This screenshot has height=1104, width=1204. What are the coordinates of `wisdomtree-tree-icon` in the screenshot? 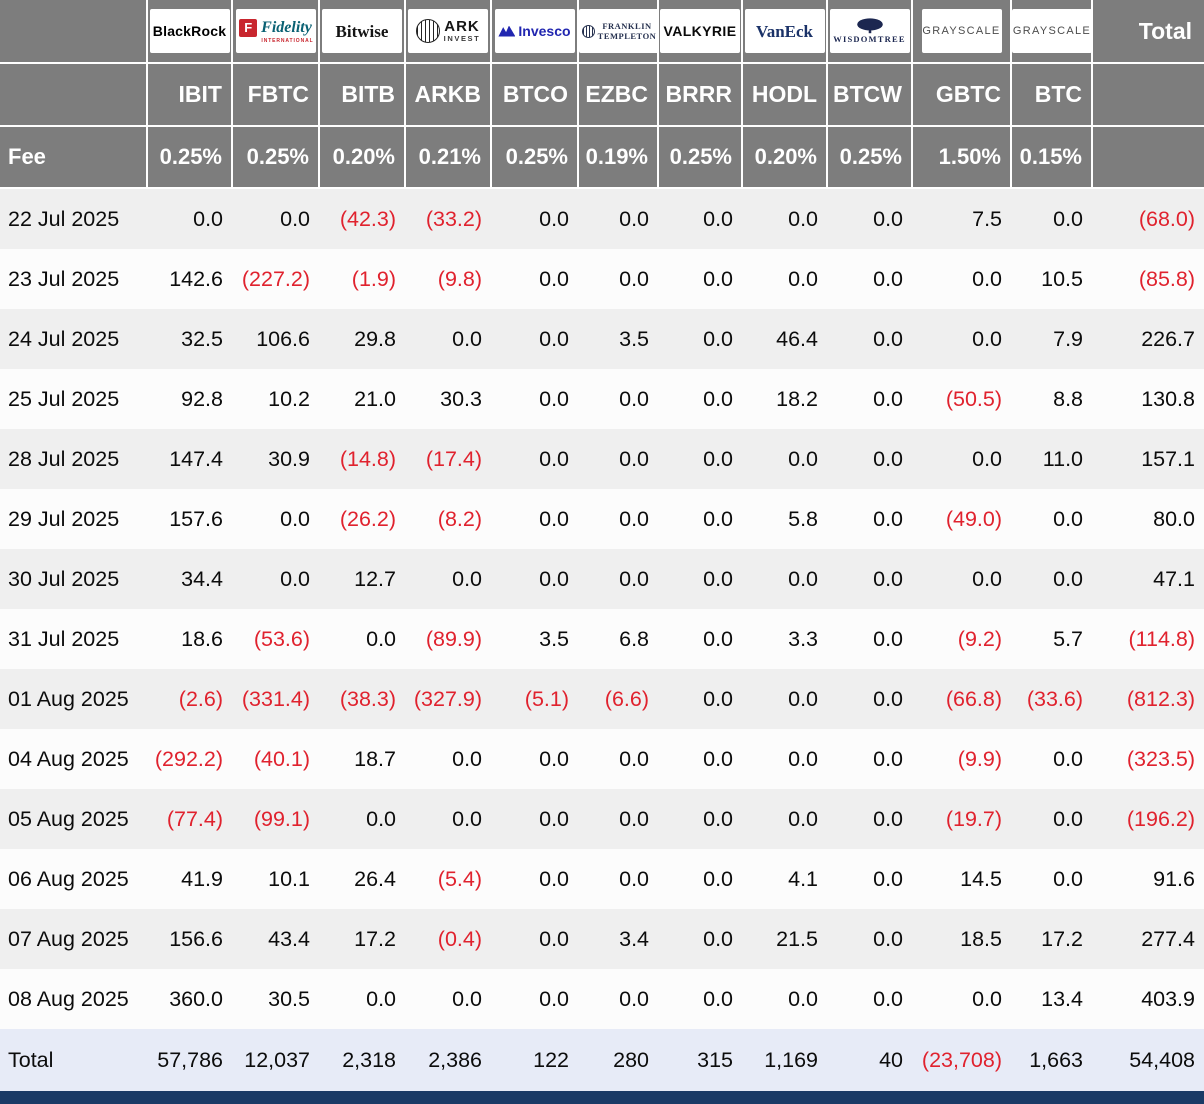 It's located at (869, 26).